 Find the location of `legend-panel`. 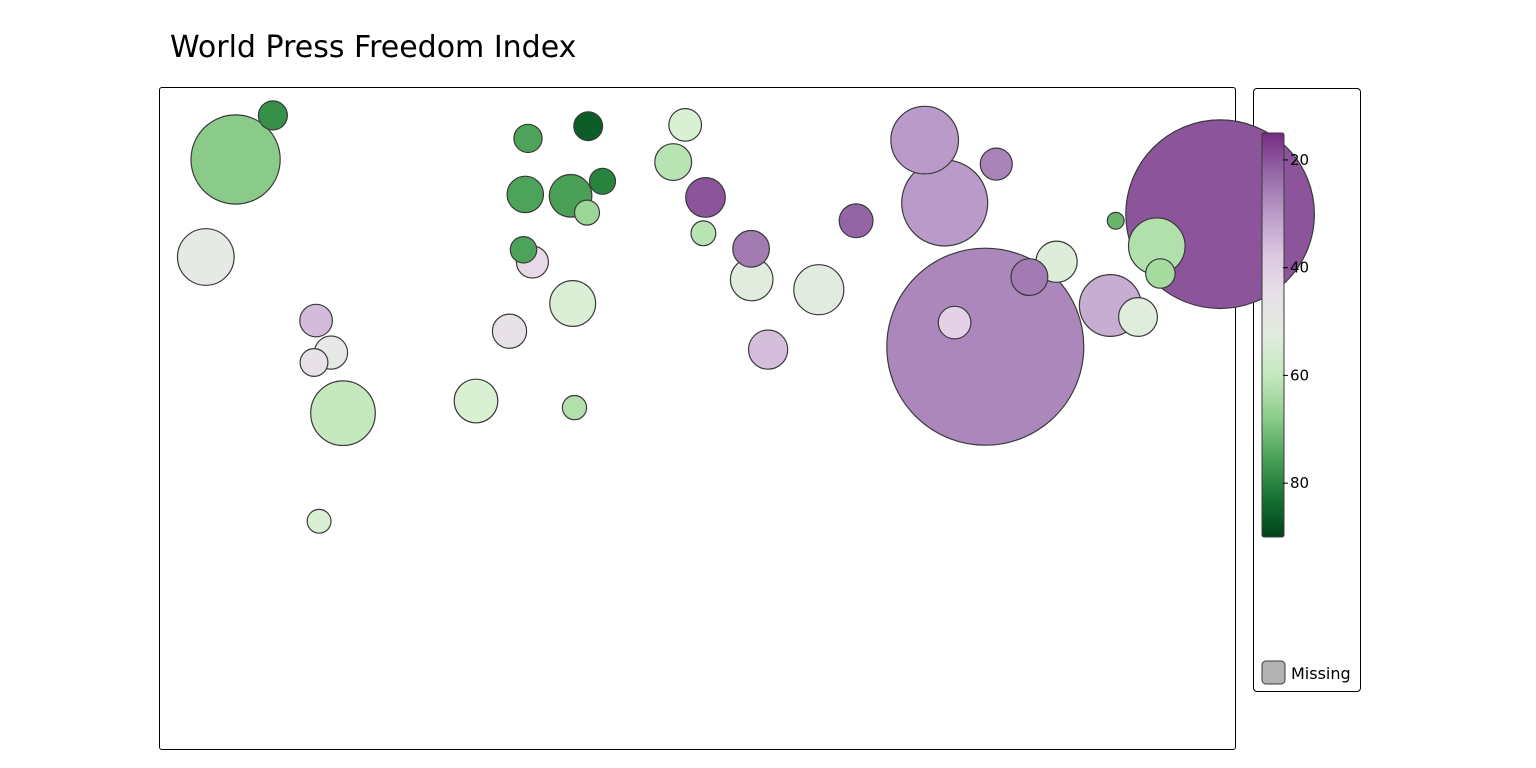

legend-panel is located at coordinates (1307, 390).